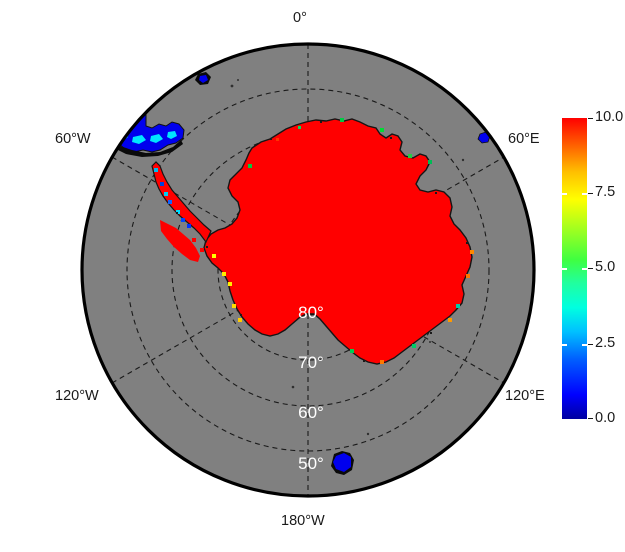  I want to click on colorbar-label-0.0: 0.0, so click(605, 418).